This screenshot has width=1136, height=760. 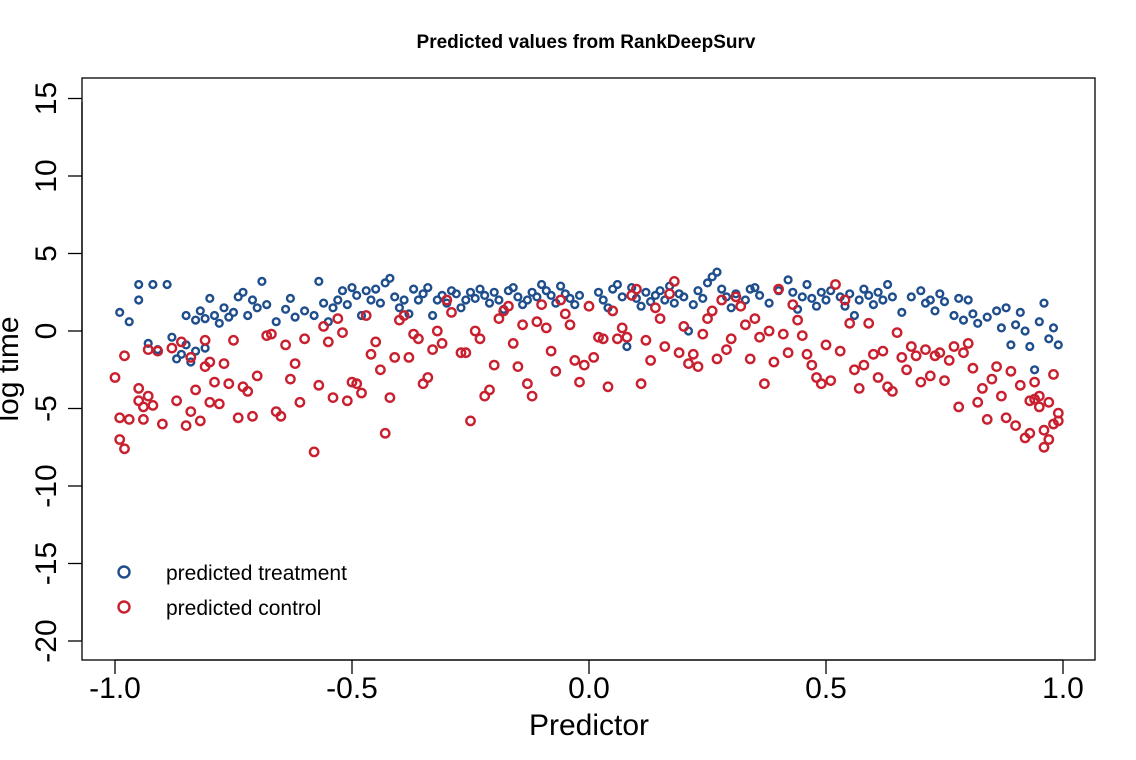 What do you see at coordinates (1063, 688) in the screenshot?
I see `x-tick-label-4: 1.0` at bounding box center [1063, 688].